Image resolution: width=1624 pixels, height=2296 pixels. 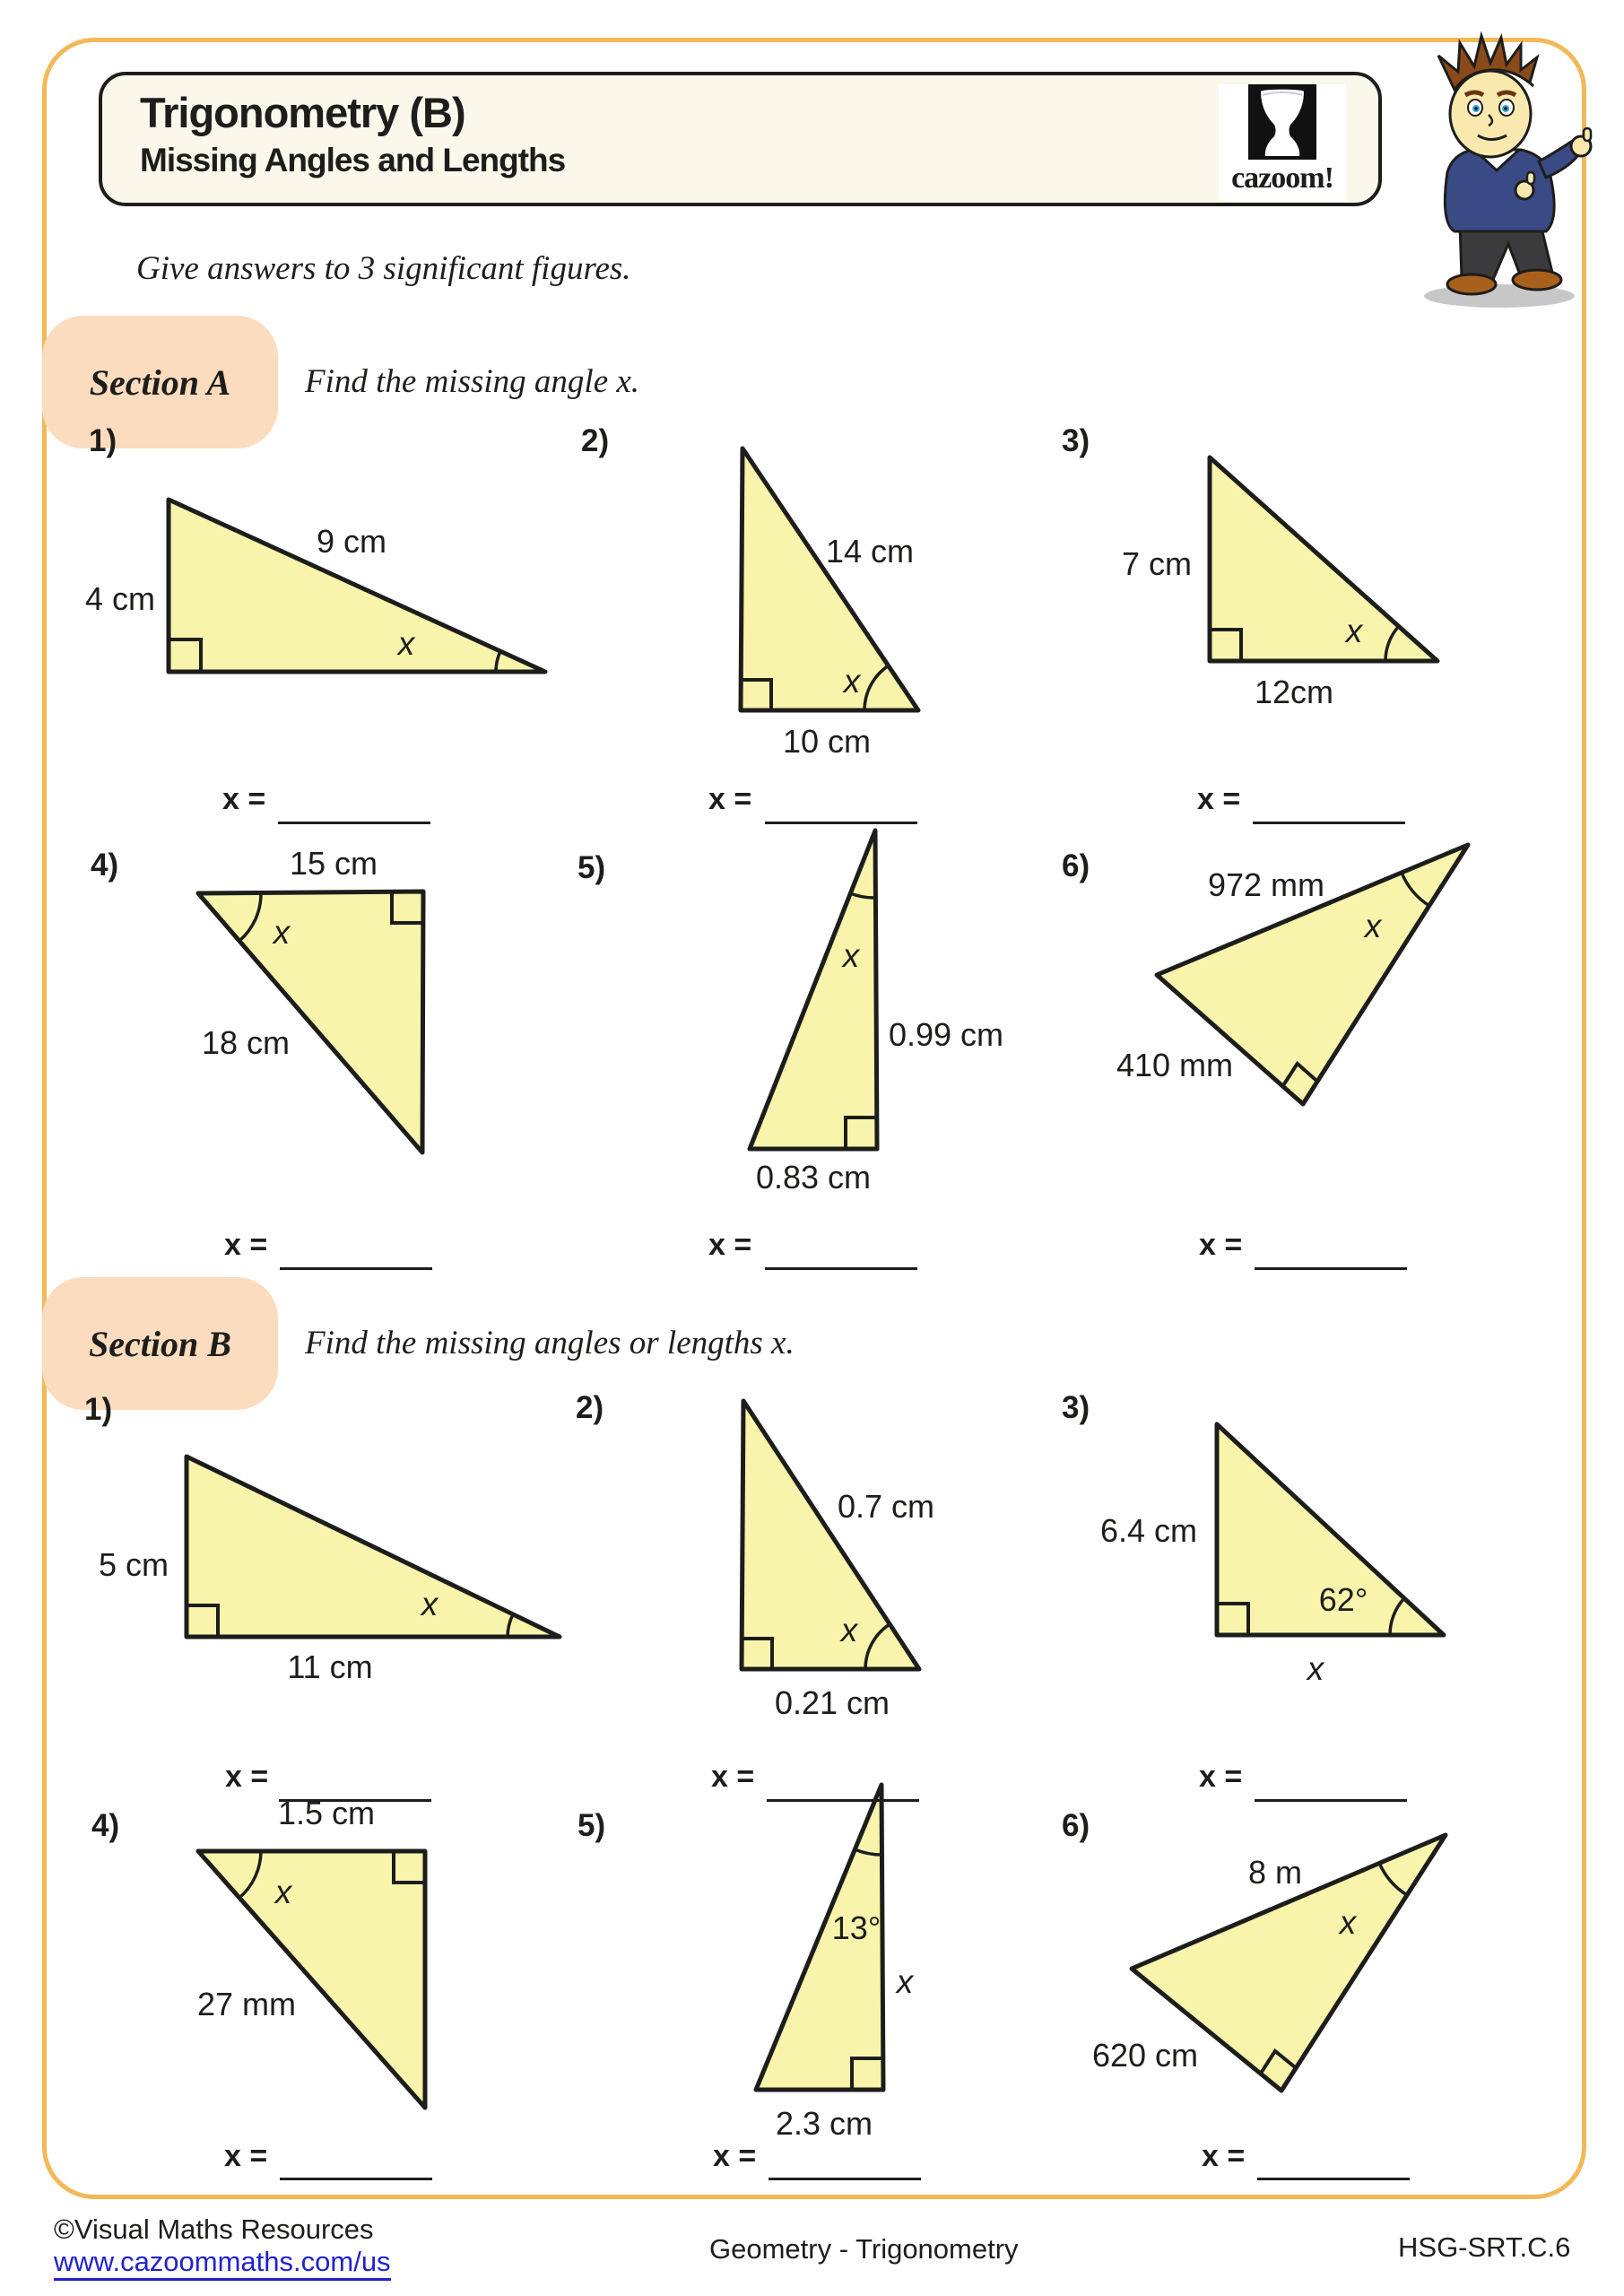 What do you see at coordinates (592, 1825) in the screenshot?
I see `problem-number-b5: 5)` at bounding box center [592, 1825].